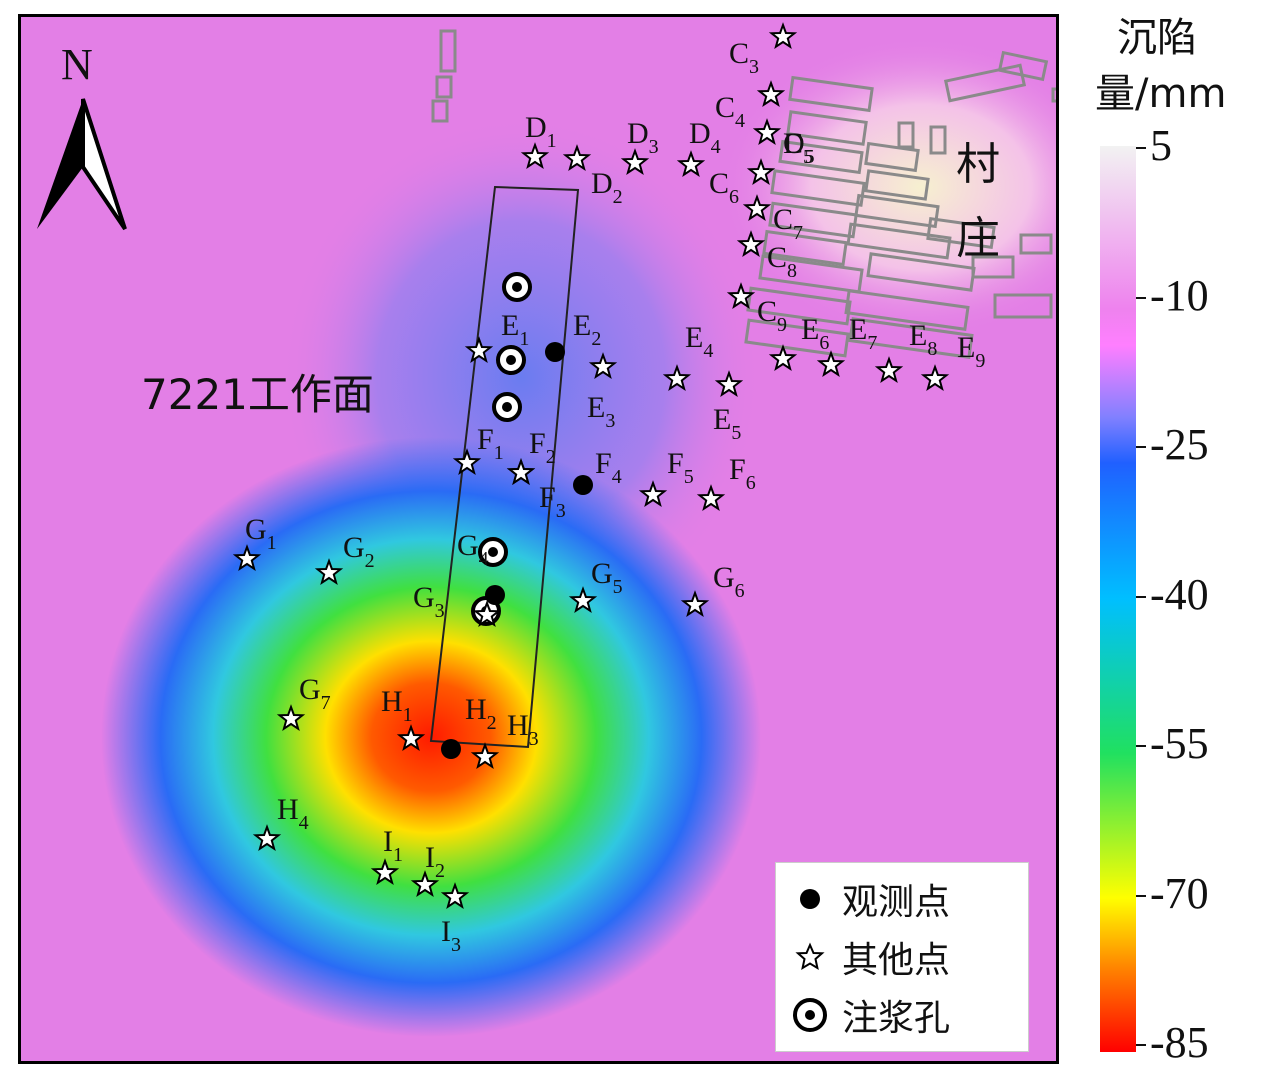 The height and width of the screenshot is (1086, 1265). I want to click on other-point-f6, so click(711, 498).